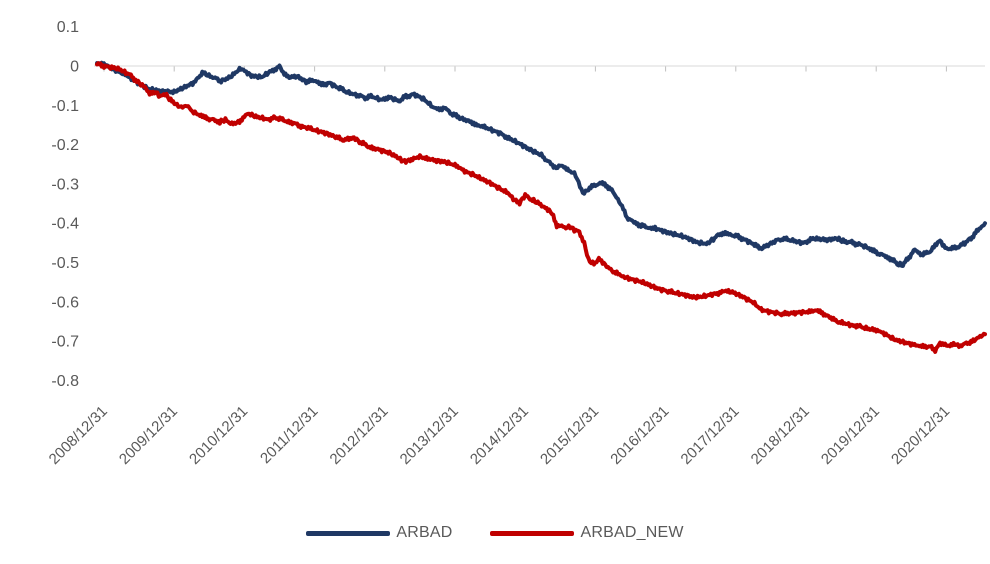 The image size is (990, 564). Describe the element at coordinates (65, 106) in the screenshot. I see `y-axis-tick-label: -0.1` at that location.